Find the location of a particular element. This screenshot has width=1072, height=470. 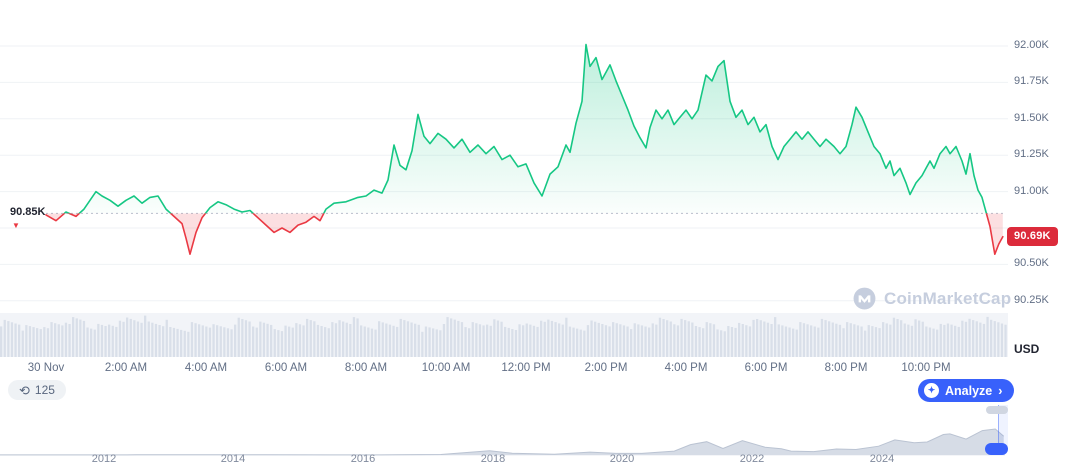

x-axis-label: 2:00 PM is located at coordinates (606, 368).